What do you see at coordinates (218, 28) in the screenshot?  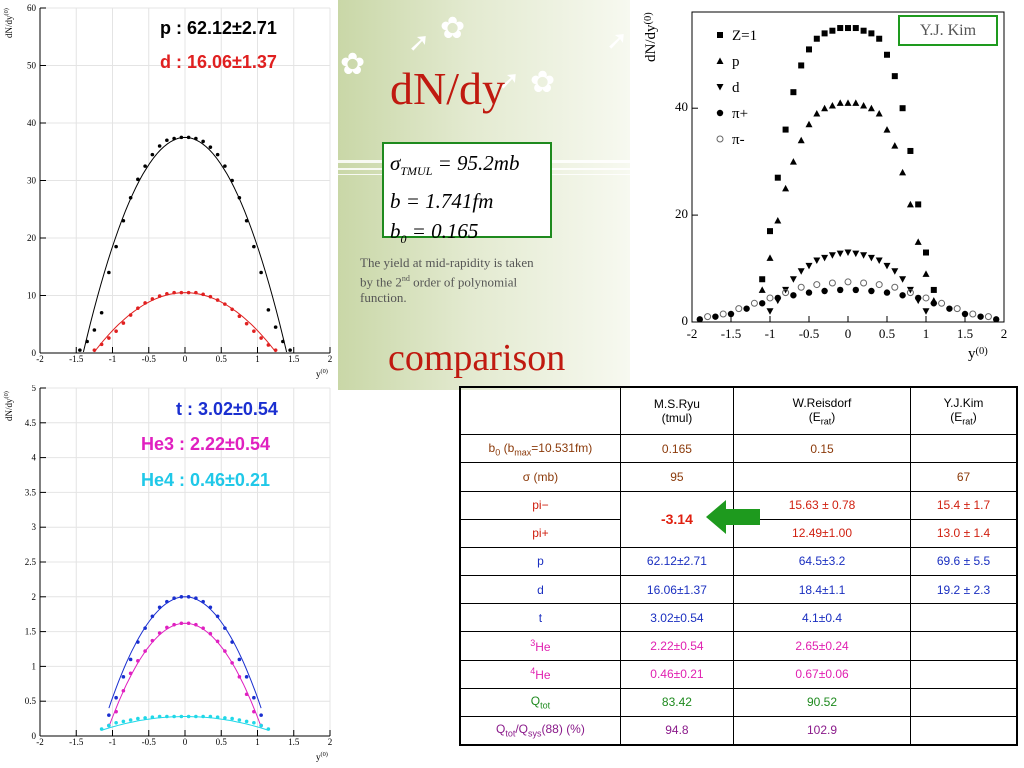 I see `label-p: p : 62.12±2.71` at bounding box center [218, 28].